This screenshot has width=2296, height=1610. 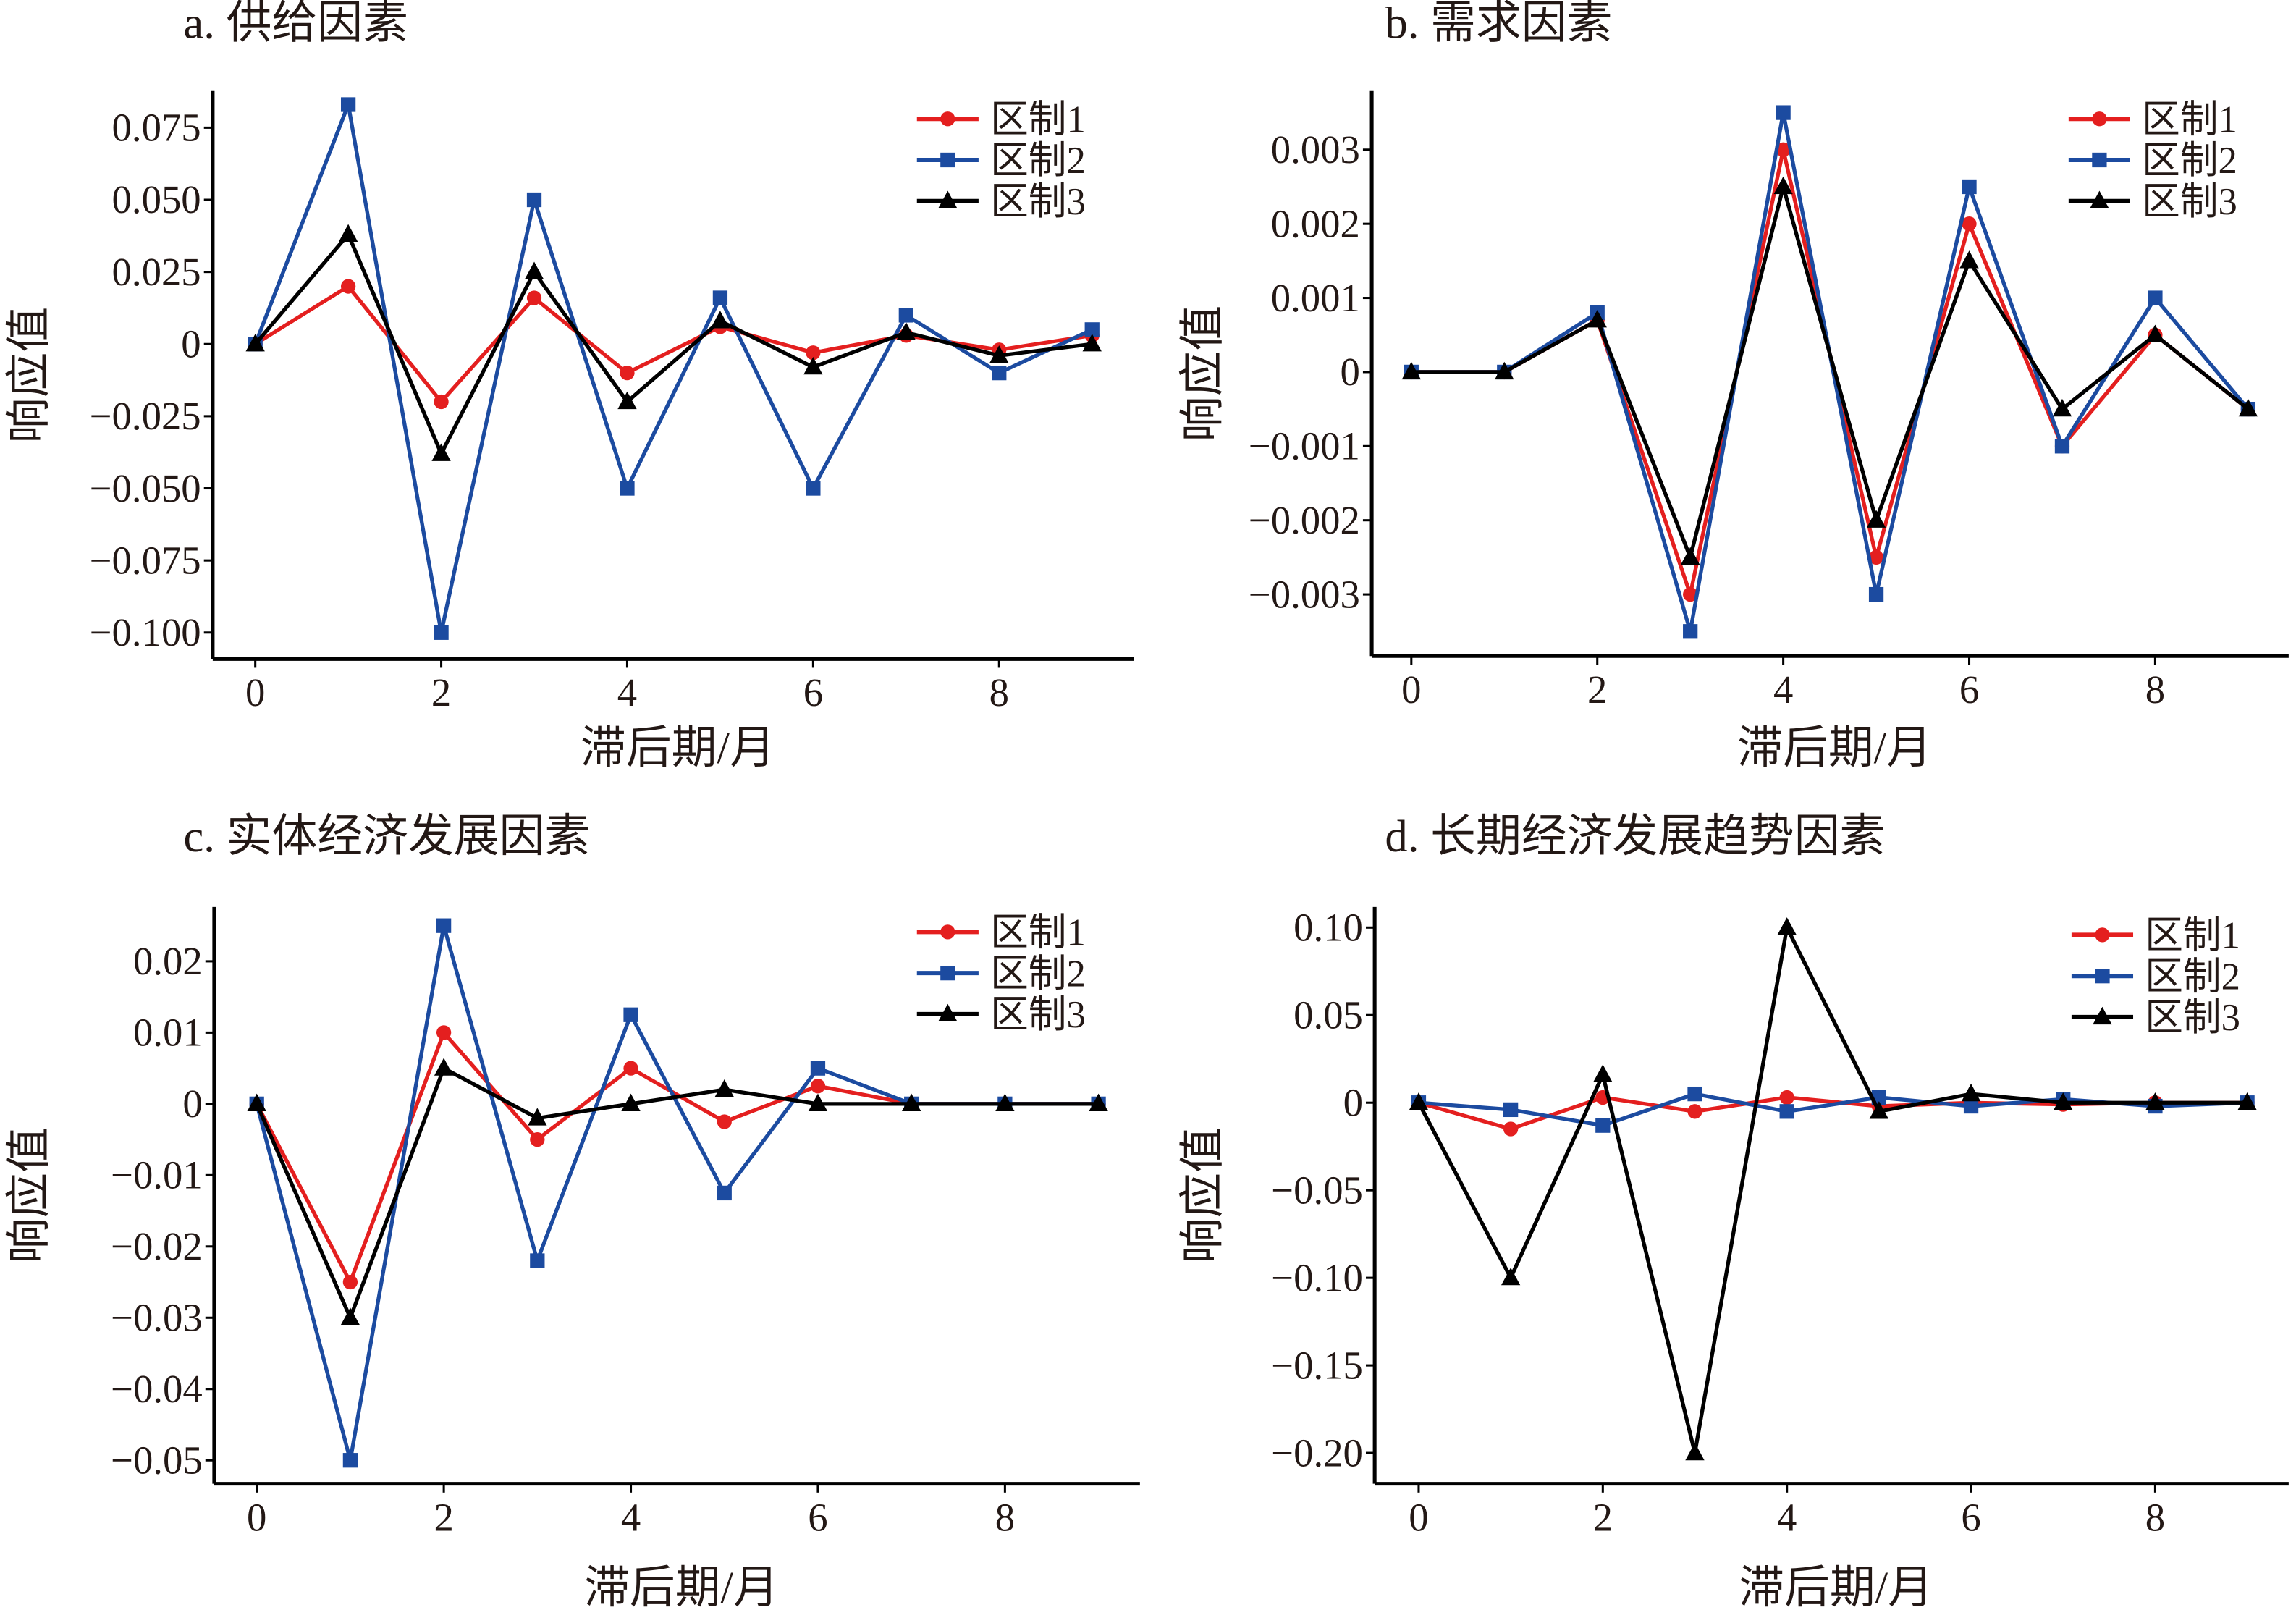 I want to click on legend-label: 区制1, so click(x=1038, y=119).